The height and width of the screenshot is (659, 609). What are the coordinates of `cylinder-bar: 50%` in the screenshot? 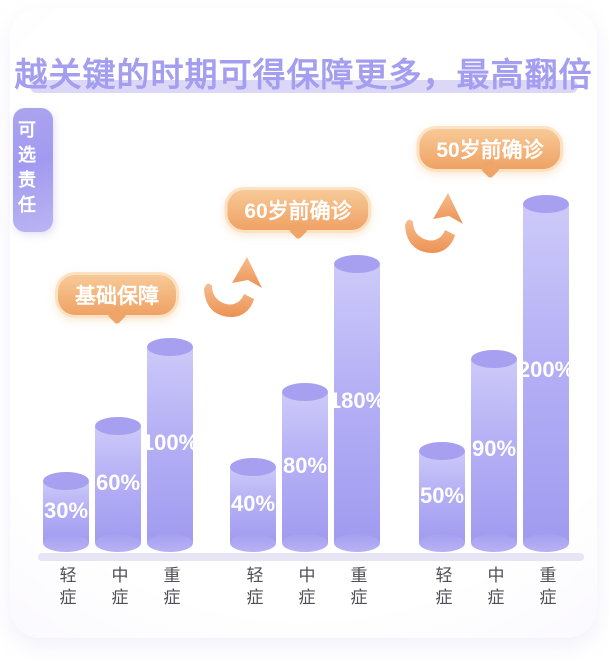 It's located at (442, 497).